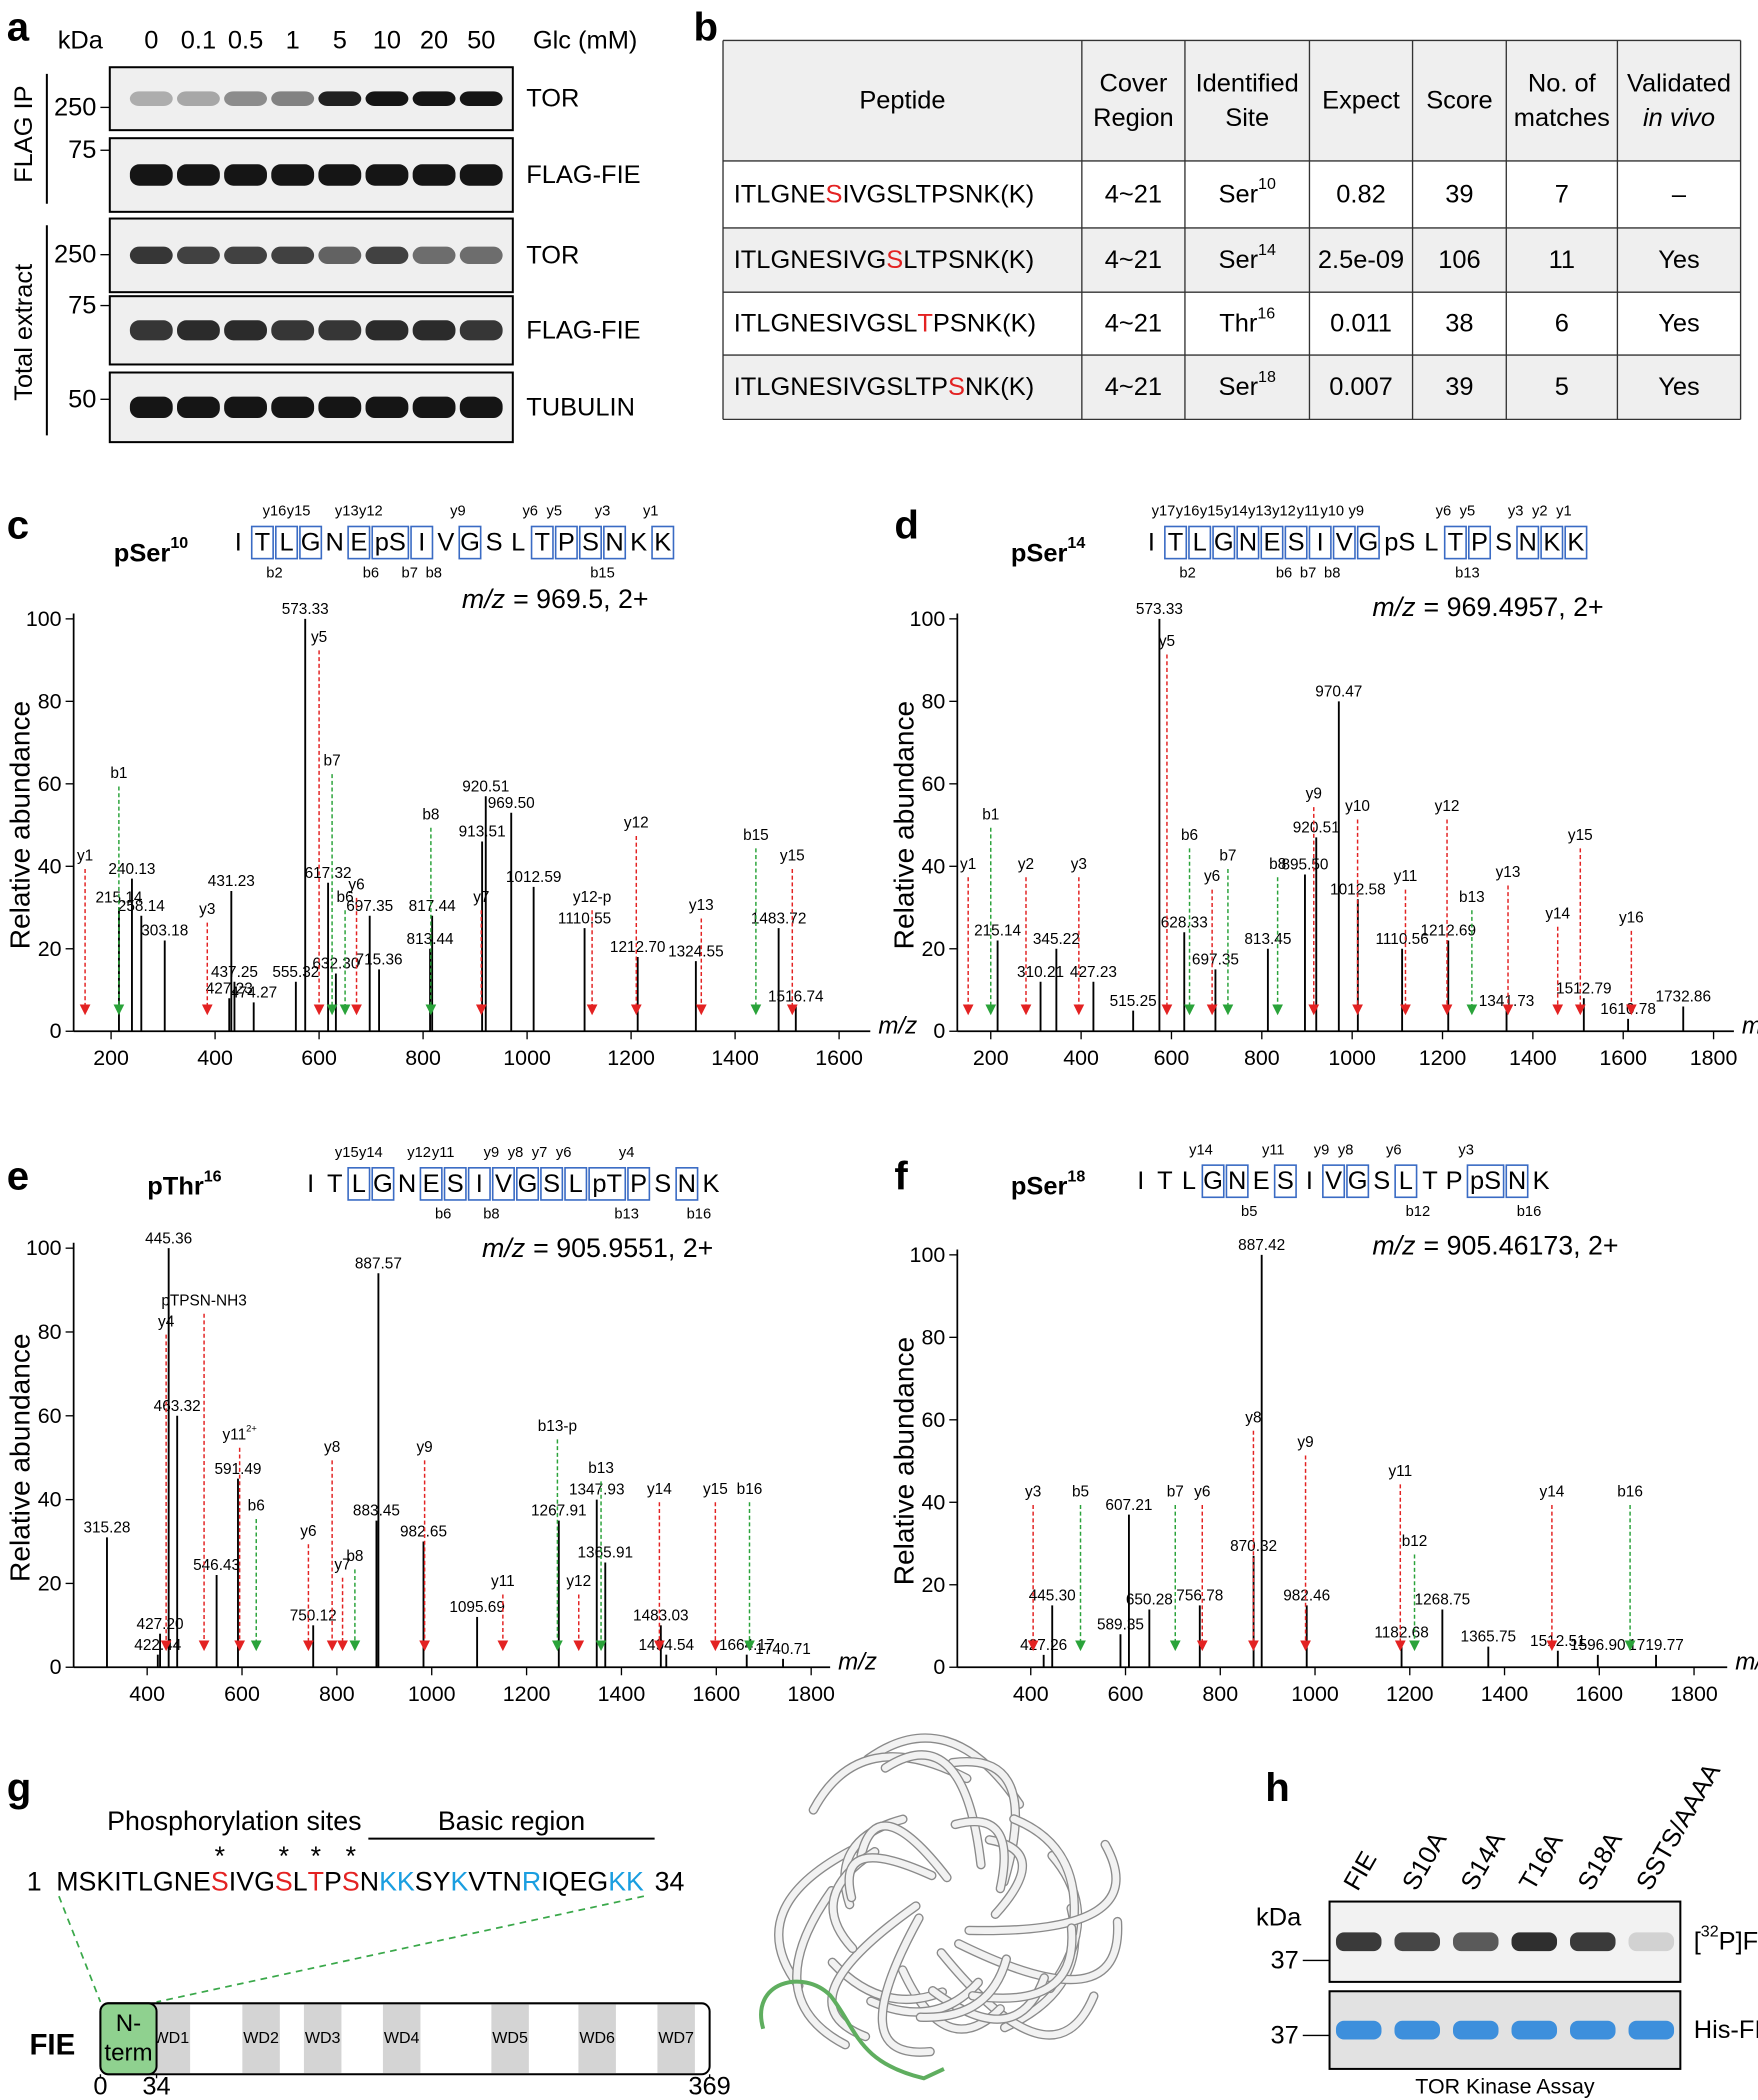 This screenshot has height=2100, width=1758. Describe the element at coordinates (166, 1321) in the screenshot. I see `ion-annotation: y4` at that location.